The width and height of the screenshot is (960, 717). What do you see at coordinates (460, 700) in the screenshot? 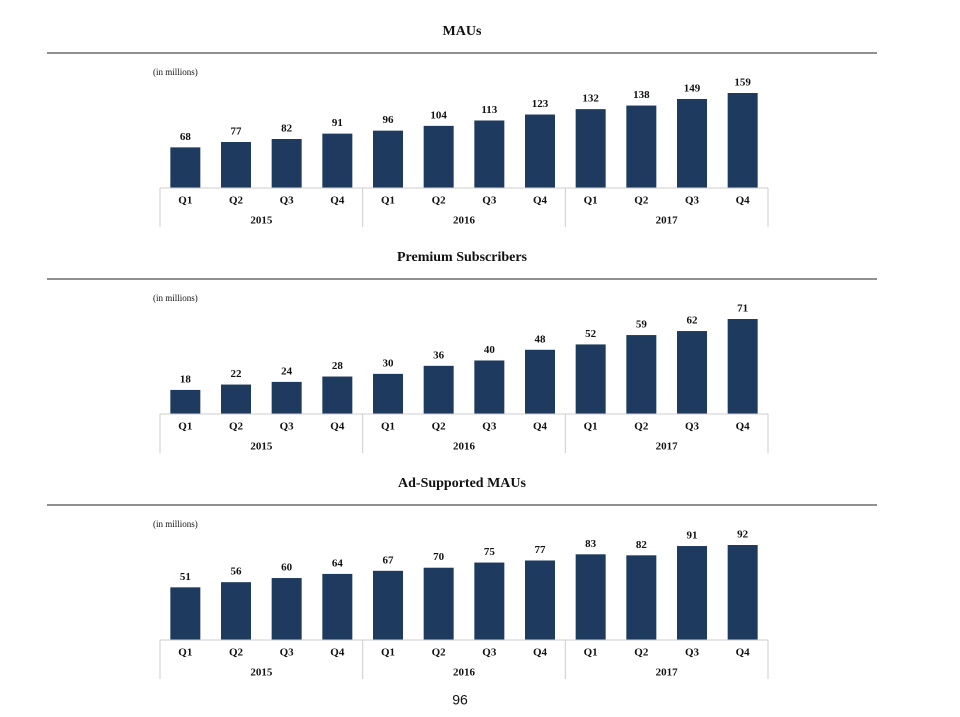
I see `page-number: 96` at bounding box center [460, 700].